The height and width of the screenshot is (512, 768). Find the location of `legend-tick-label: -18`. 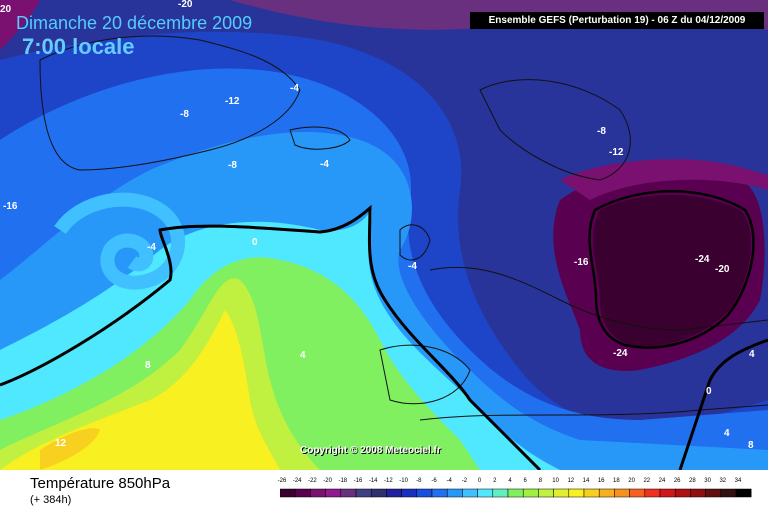

legend-tick-label: -18 is located at coordinates (343, 481).